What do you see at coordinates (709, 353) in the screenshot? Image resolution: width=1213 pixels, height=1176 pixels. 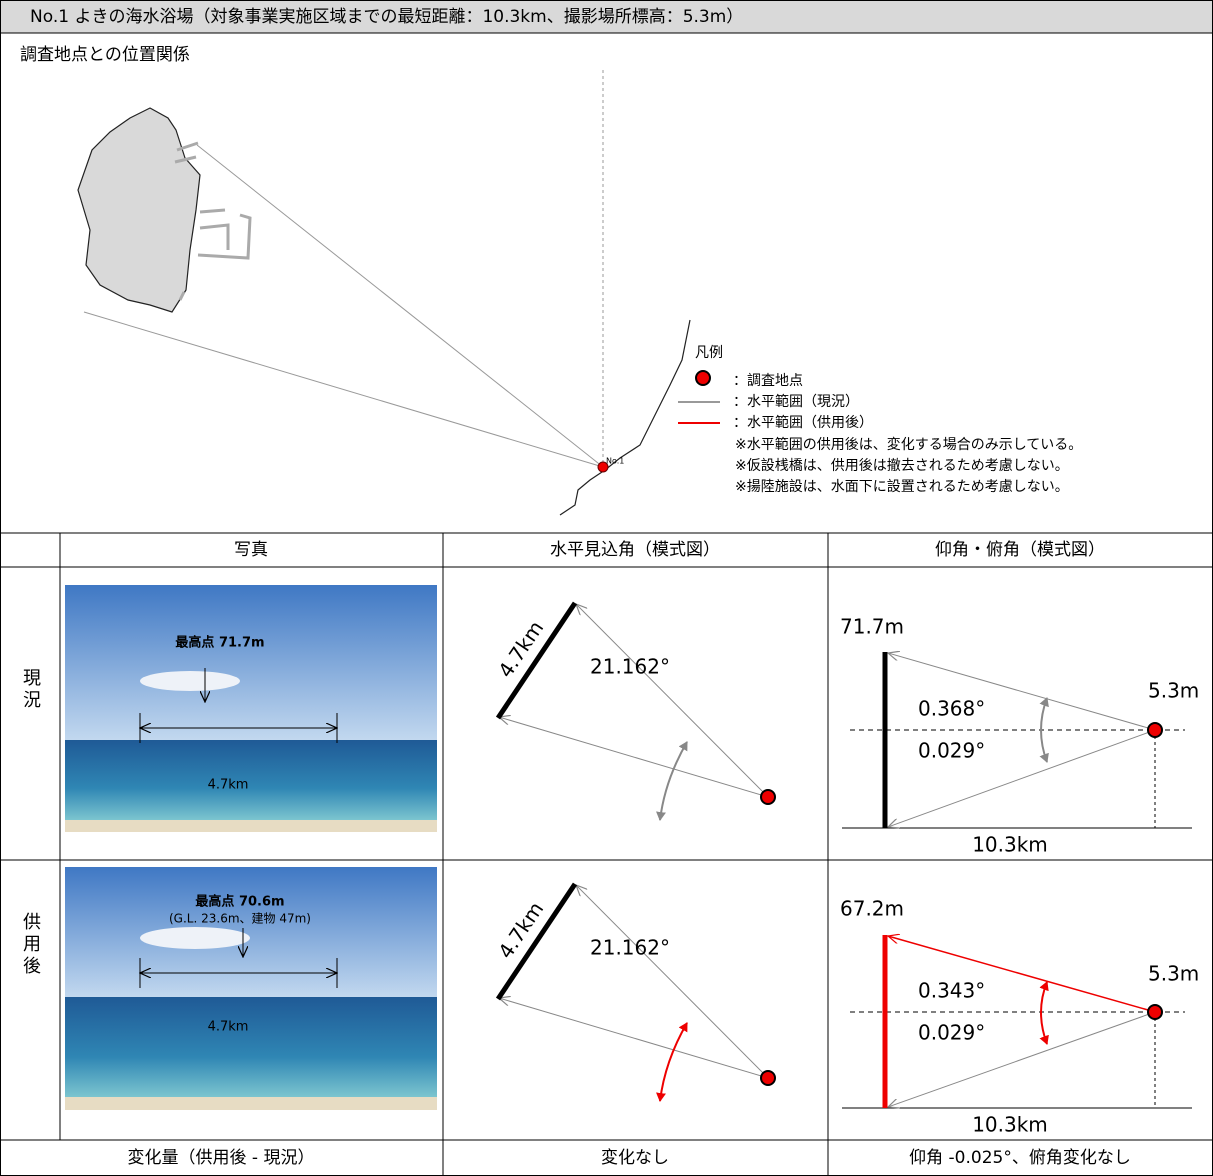 I see `legend-title: 凡例` at bounding box center [709, 353].